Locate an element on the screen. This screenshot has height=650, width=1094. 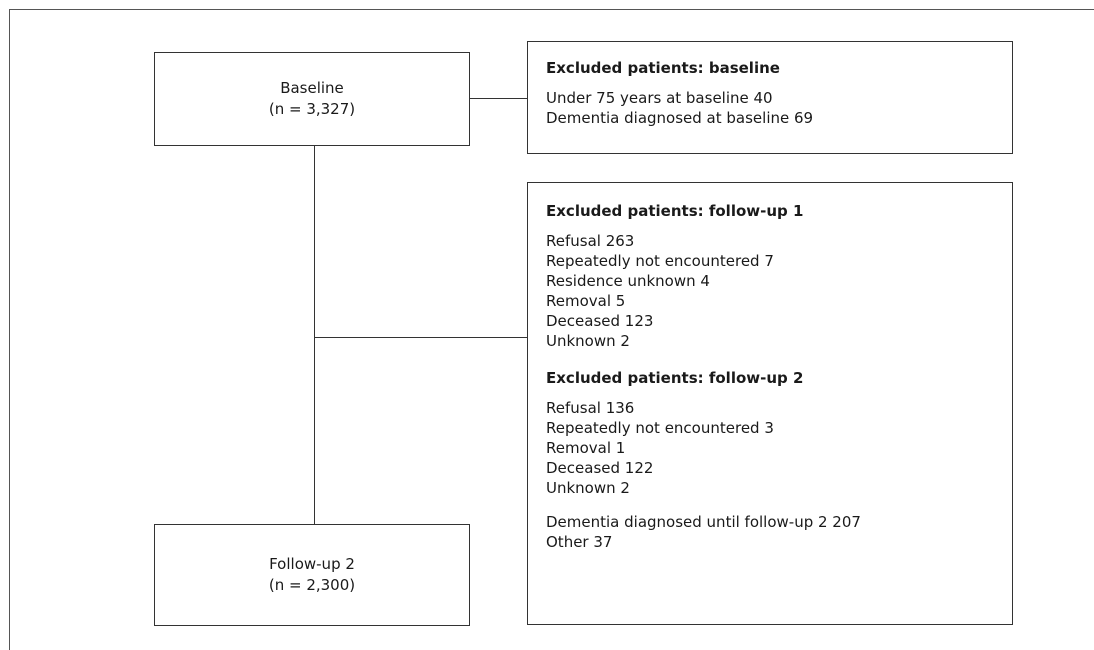
excluded-followup2-item: Removal 1 is located at coordinates (586, 448).